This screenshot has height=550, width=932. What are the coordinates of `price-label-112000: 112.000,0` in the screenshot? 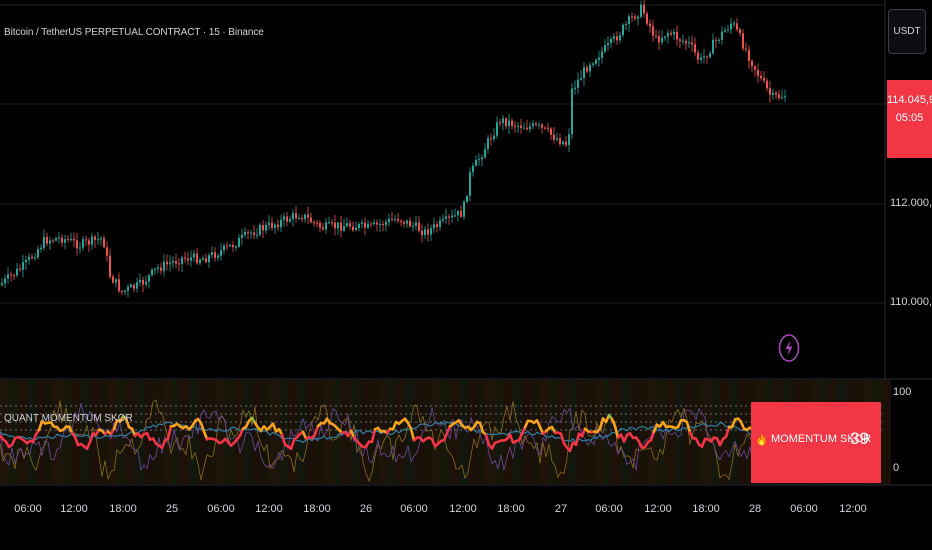 It's located at (911, 203).